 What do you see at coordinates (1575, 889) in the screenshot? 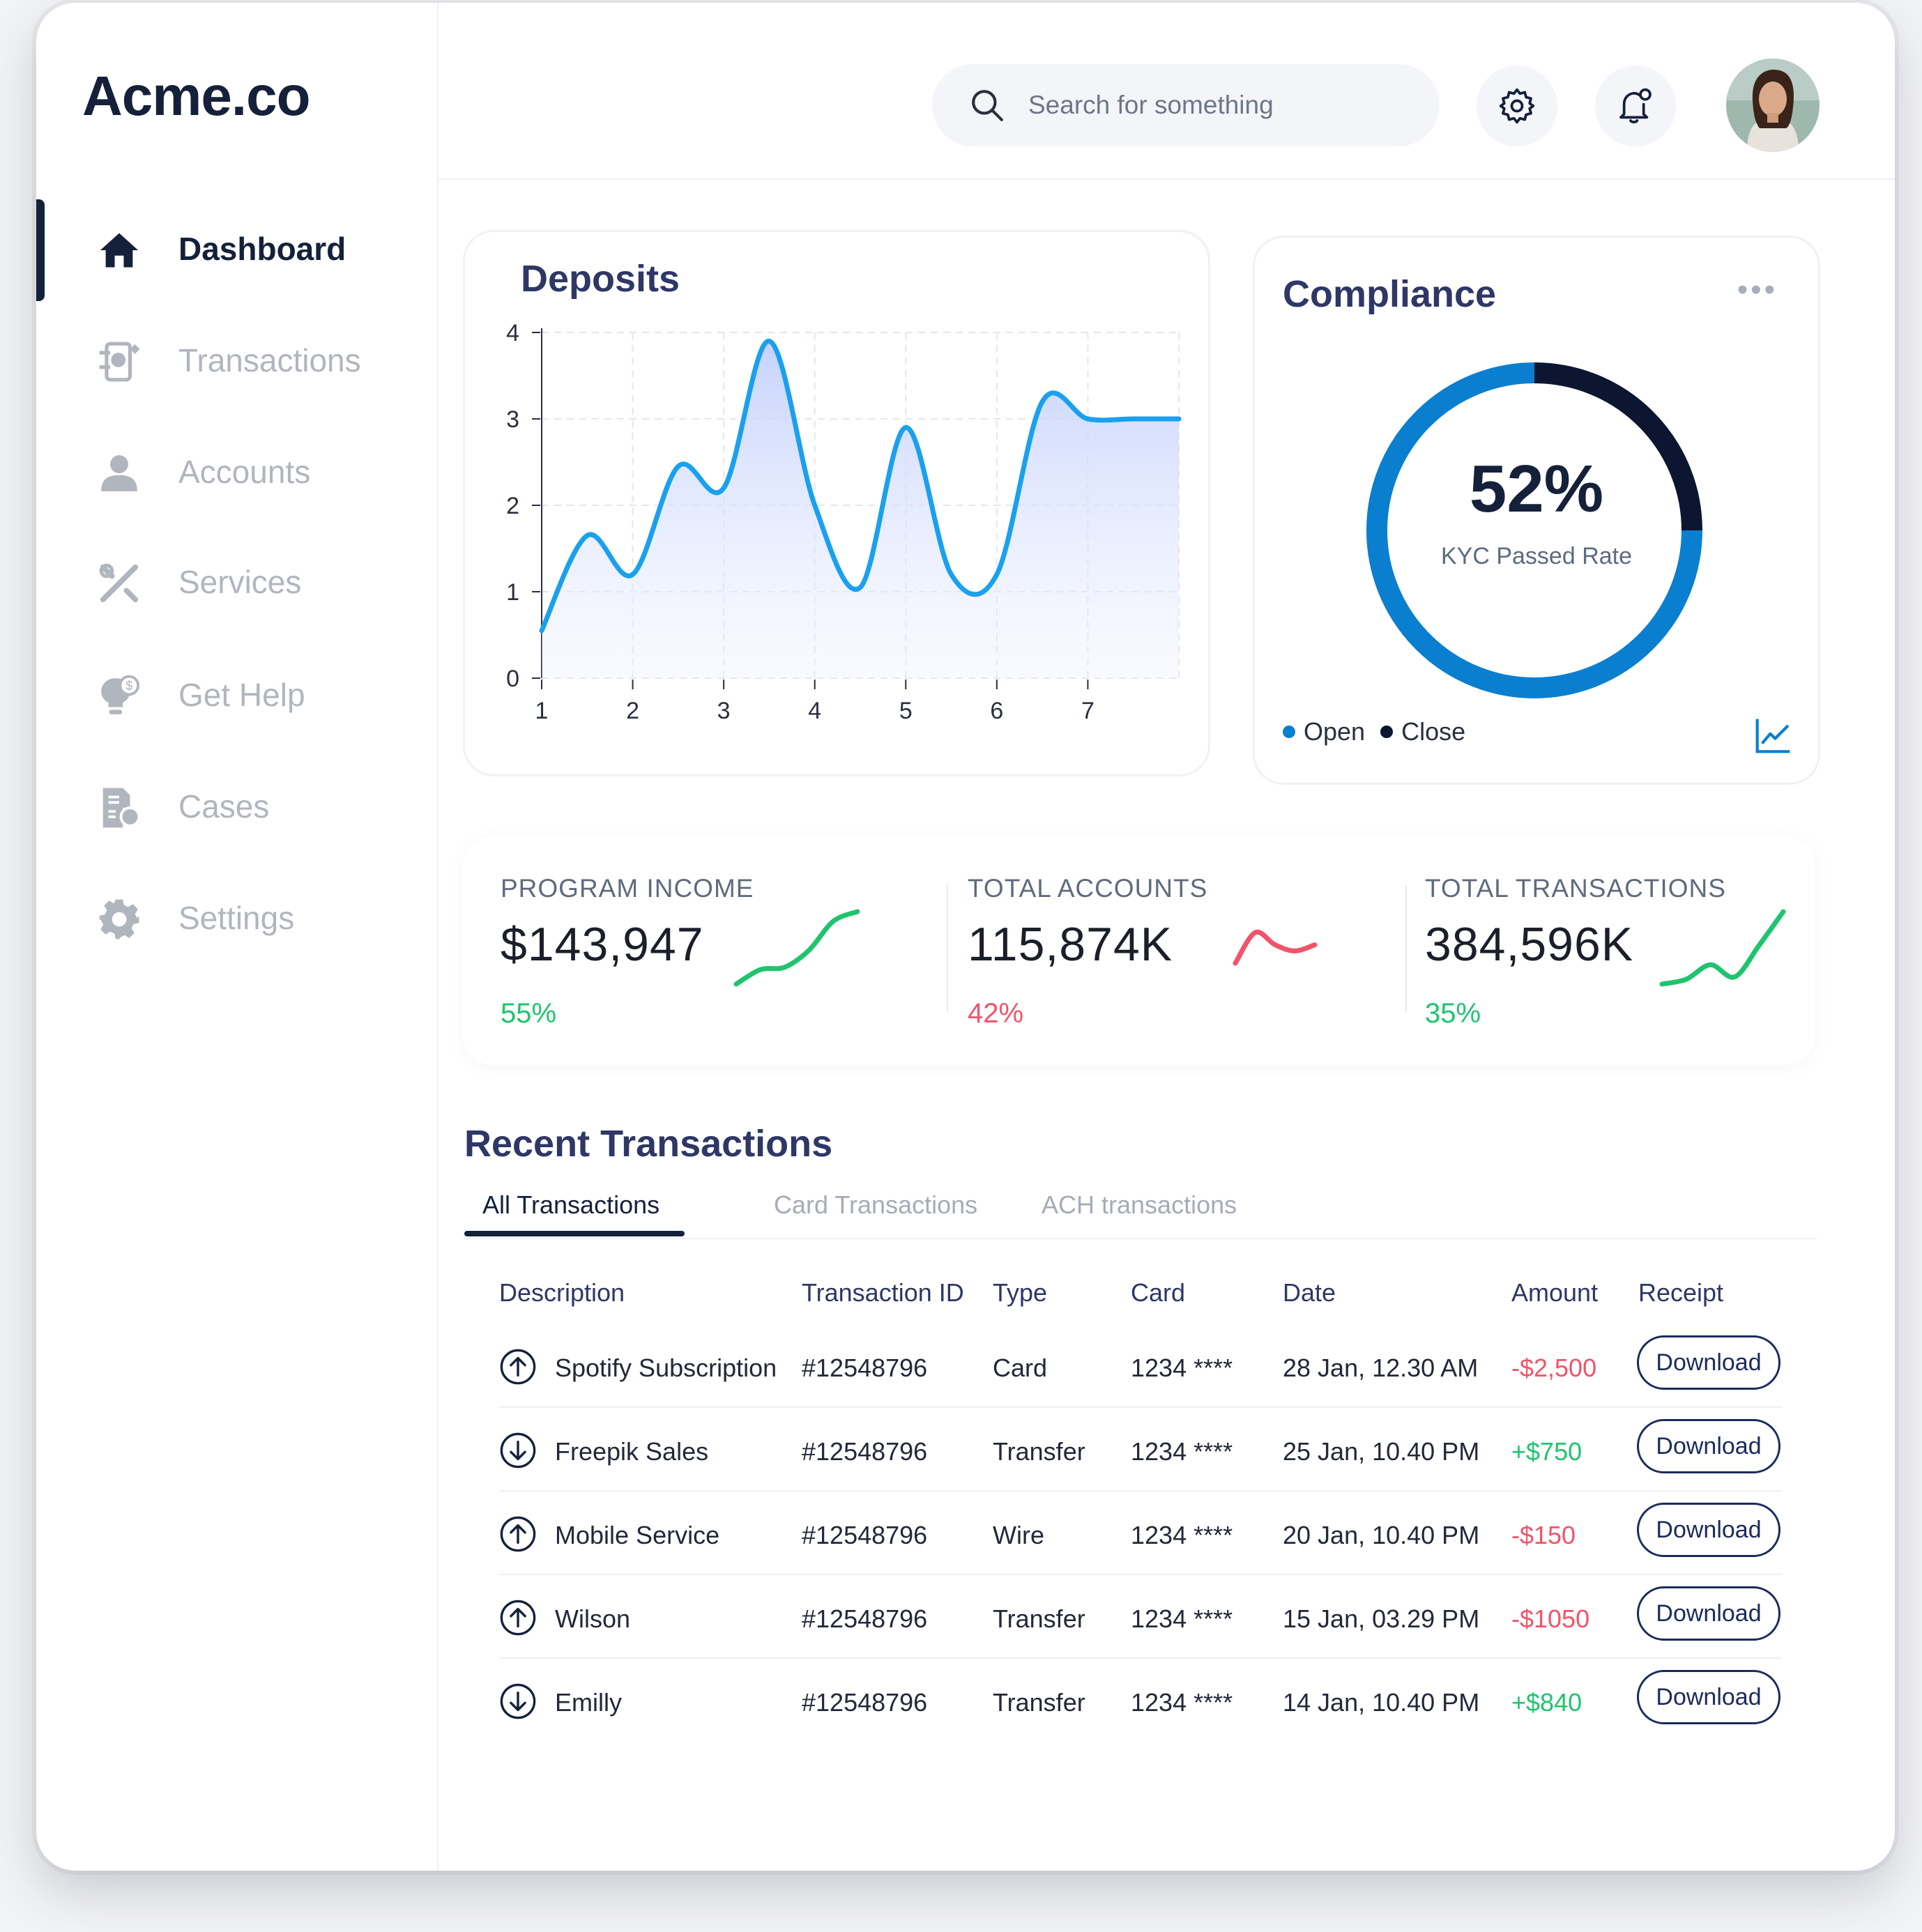
I see `stat-label: TOTAL TRANSACTIONS` at bounding box center [1575, 889].